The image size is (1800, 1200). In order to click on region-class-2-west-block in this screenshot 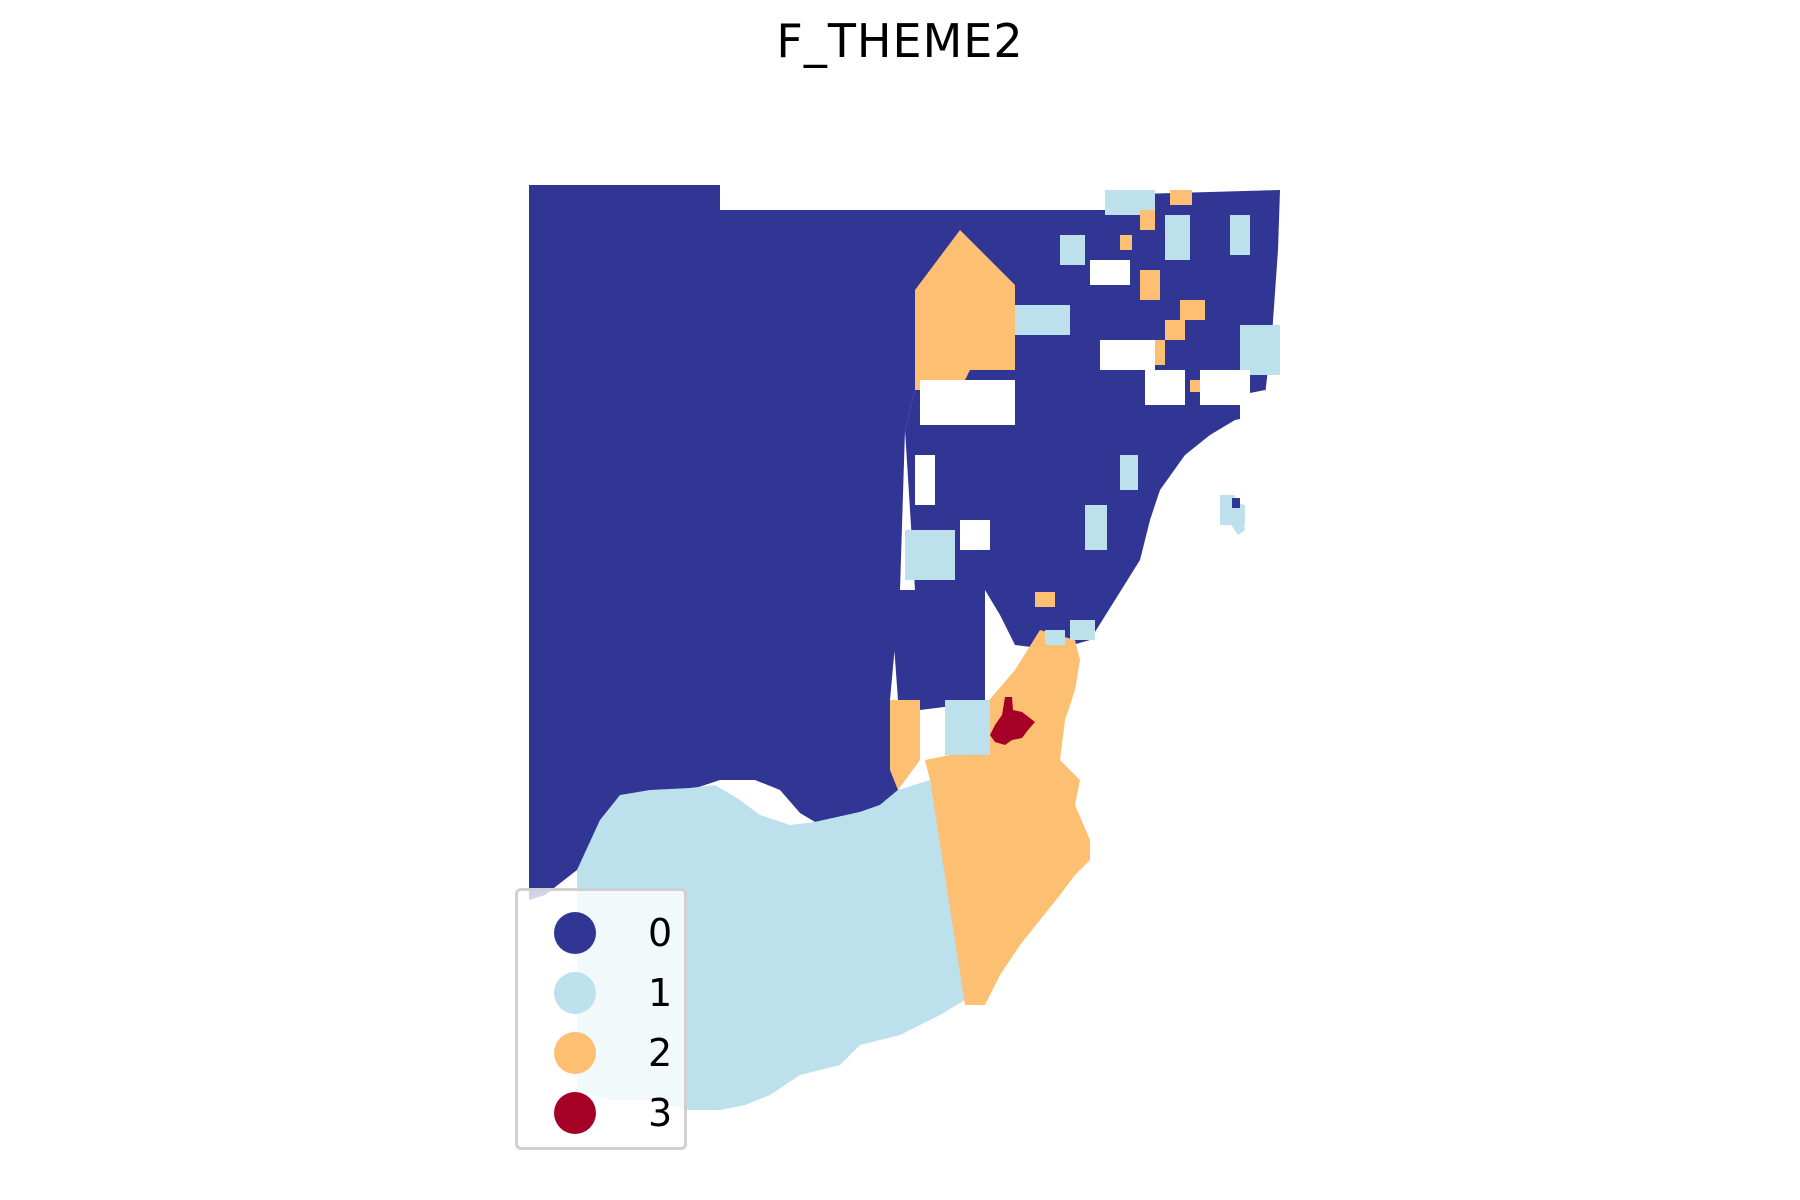, I will do `click(905, 745)`.